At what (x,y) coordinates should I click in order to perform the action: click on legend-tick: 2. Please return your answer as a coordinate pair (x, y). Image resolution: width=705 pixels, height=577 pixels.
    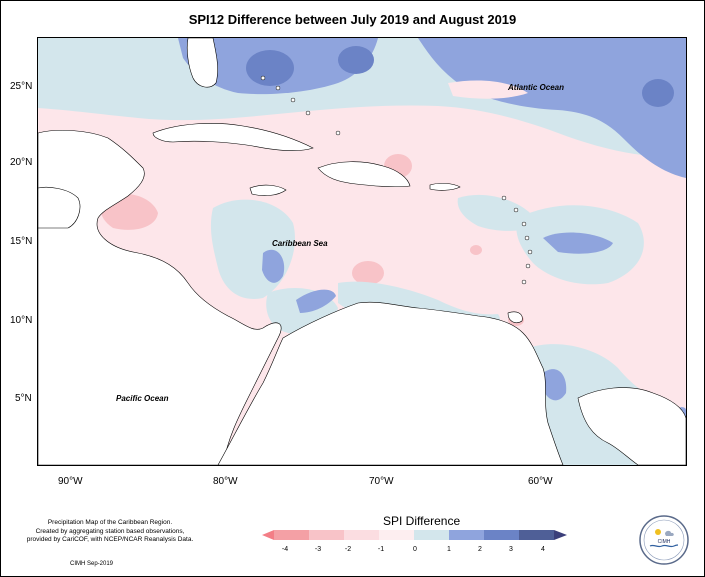
    Looking at the image, I should click on (480, 549).